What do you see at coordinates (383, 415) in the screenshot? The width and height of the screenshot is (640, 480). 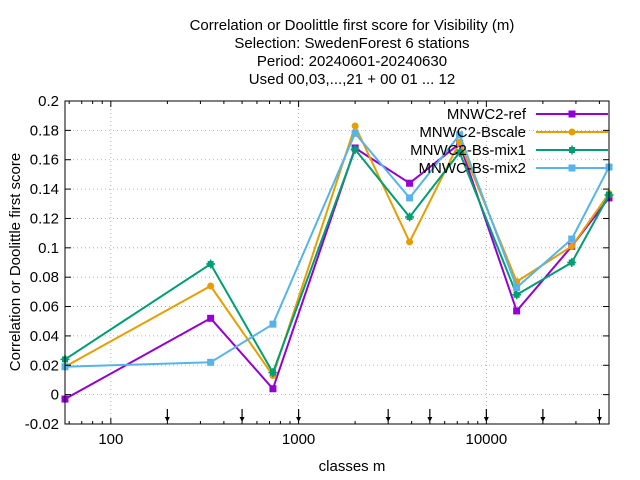 I see `class-markers` at bounding box center [383, 415].